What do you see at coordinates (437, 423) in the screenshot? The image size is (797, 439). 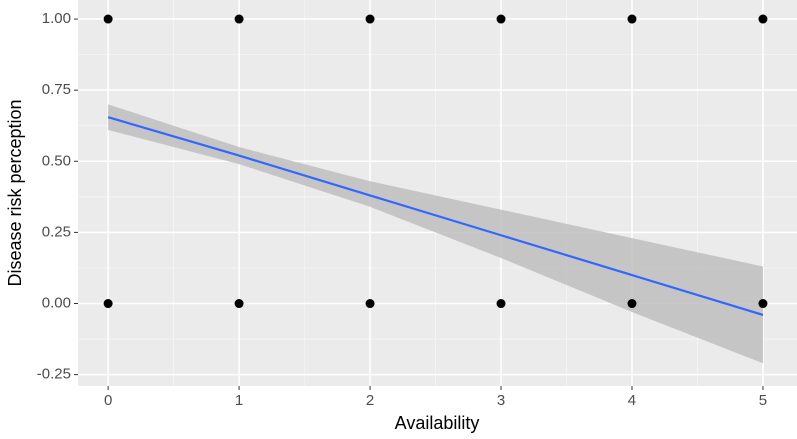 I see `x-axis-title: Availability` at bounding box center [437, 423].